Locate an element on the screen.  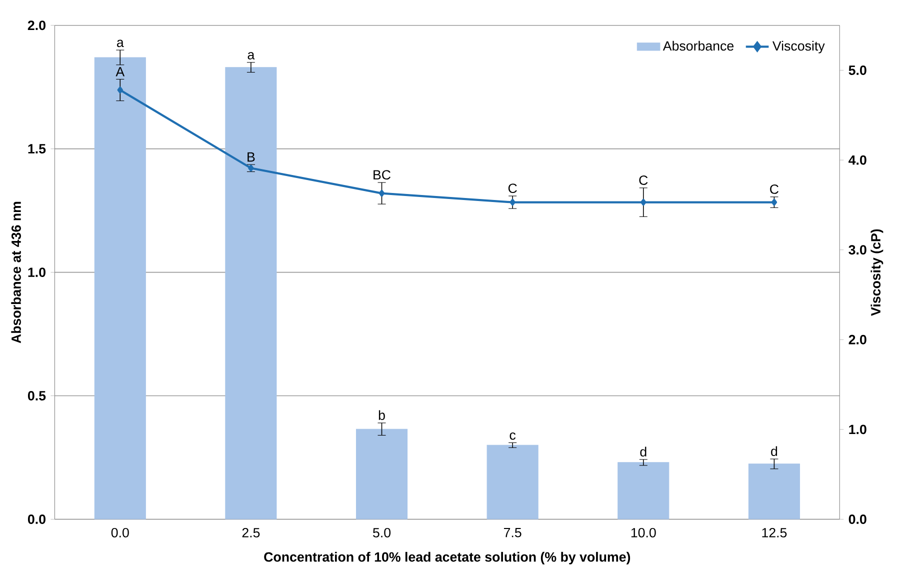
x-tick-label: 10.0 is located at coordinates (643, 533).